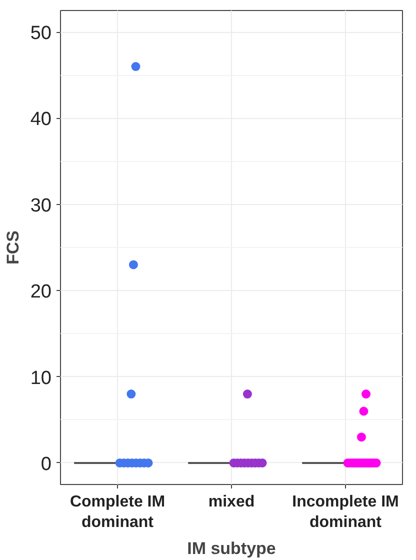 Image resolution: width=416 pixels, height=560 pixels. What do you see at coordinates (41, 33) in the screenshot?
I see `y-tick-label: 50` at bounding box center [41, 33].